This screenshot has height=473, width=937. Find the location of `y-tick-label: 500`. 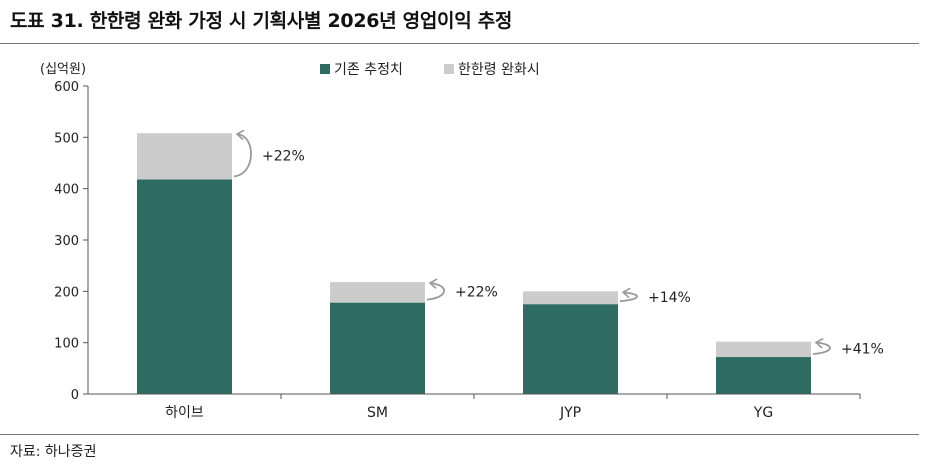

y-tick-label: 500 is located at coordinates (66, 138).